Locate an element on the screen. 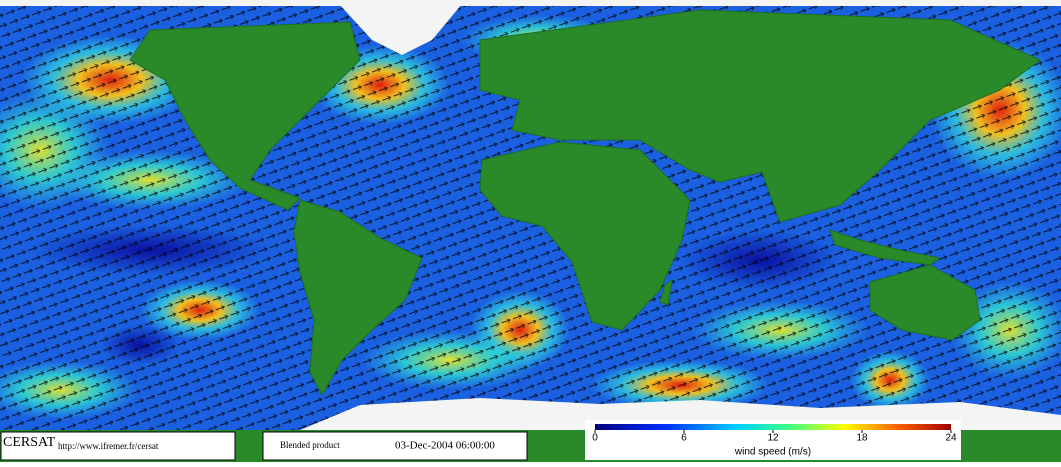 This screenshot has width=1061, height=467. product-box is located at coordinates (395, 446).